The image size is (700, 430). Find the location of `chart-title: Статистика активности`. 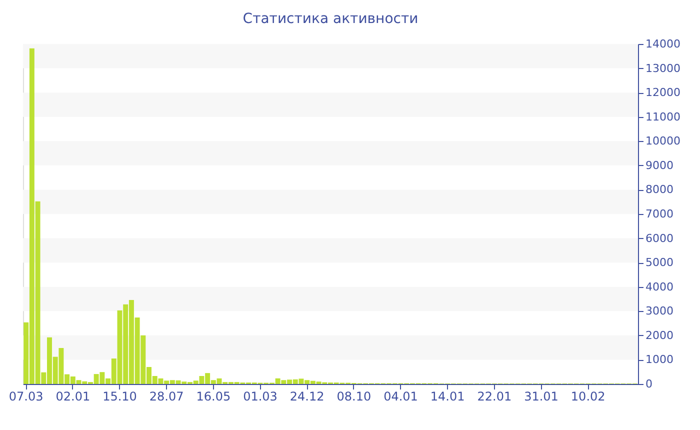

chart-title: Статистика активности is located at coordinates (330, 19).